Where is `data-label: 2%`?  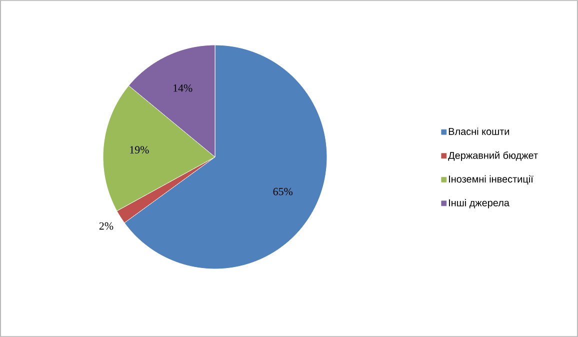 data-label: 2% is located at coordinates (106, 226).